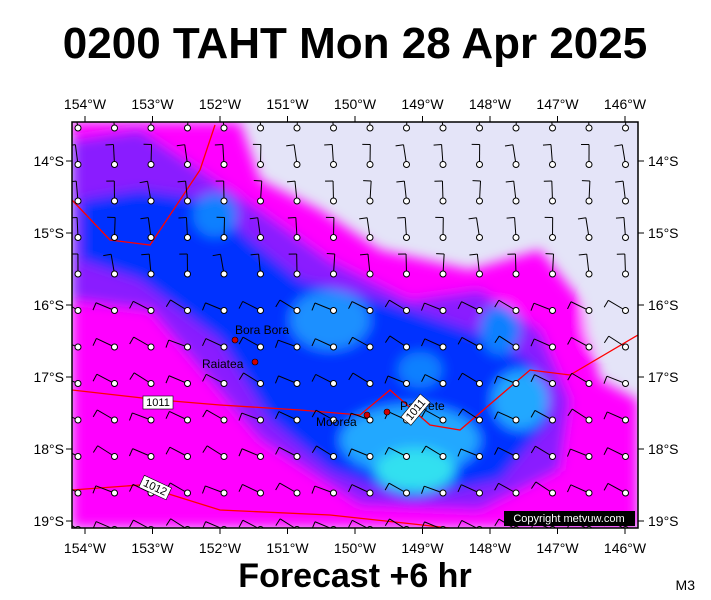 This screenshot has height=600, width=711. What do you see at coordinates (152, 104) in the screenshot?
I see `lon-tick-label: 153°W` at bounding box center [152, 104].